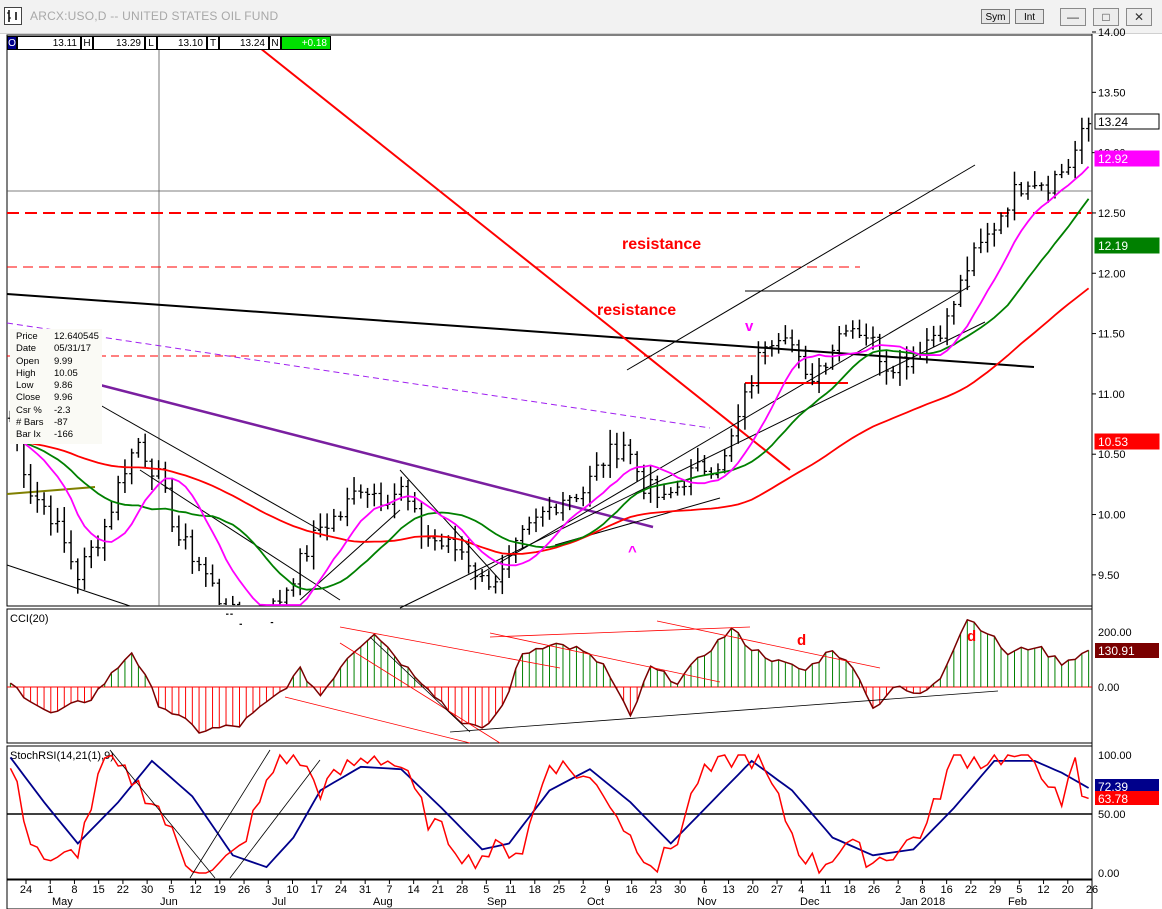 The height and width of the screenshot is (909, 1162). What do you see at coordinates (365, 890) in the screenshot?
I see `x-day-label: 31` at bounding box center [365, 890].